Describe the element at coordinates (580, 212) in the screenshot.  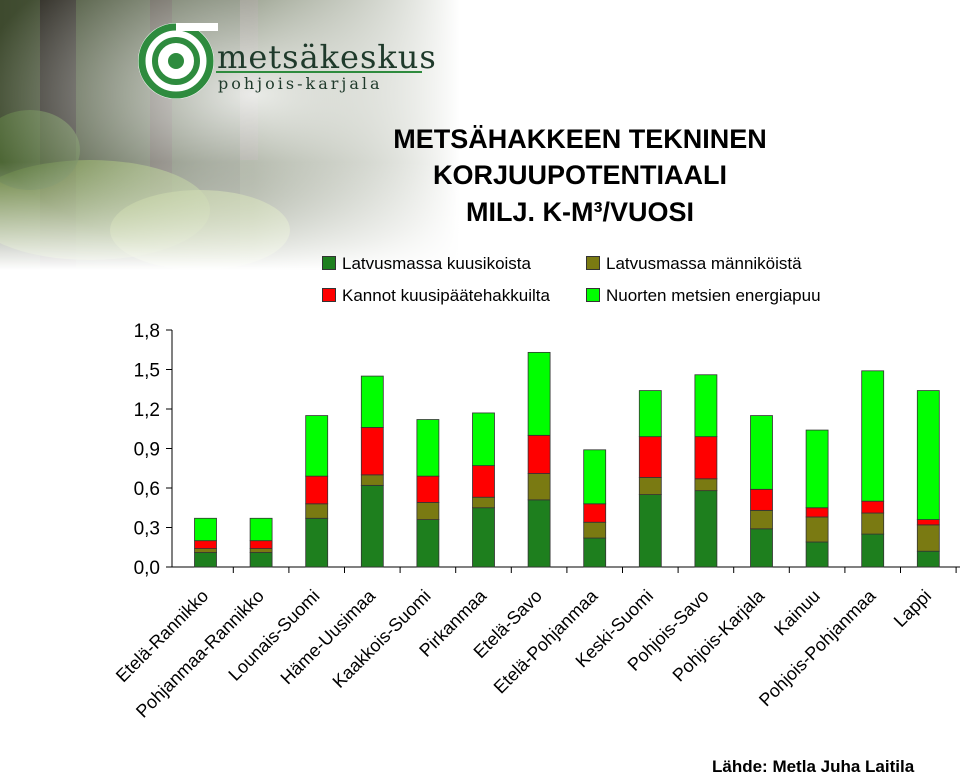
I see `chart-title-line3: MILJ. K-M³/VUOSI` at that location.